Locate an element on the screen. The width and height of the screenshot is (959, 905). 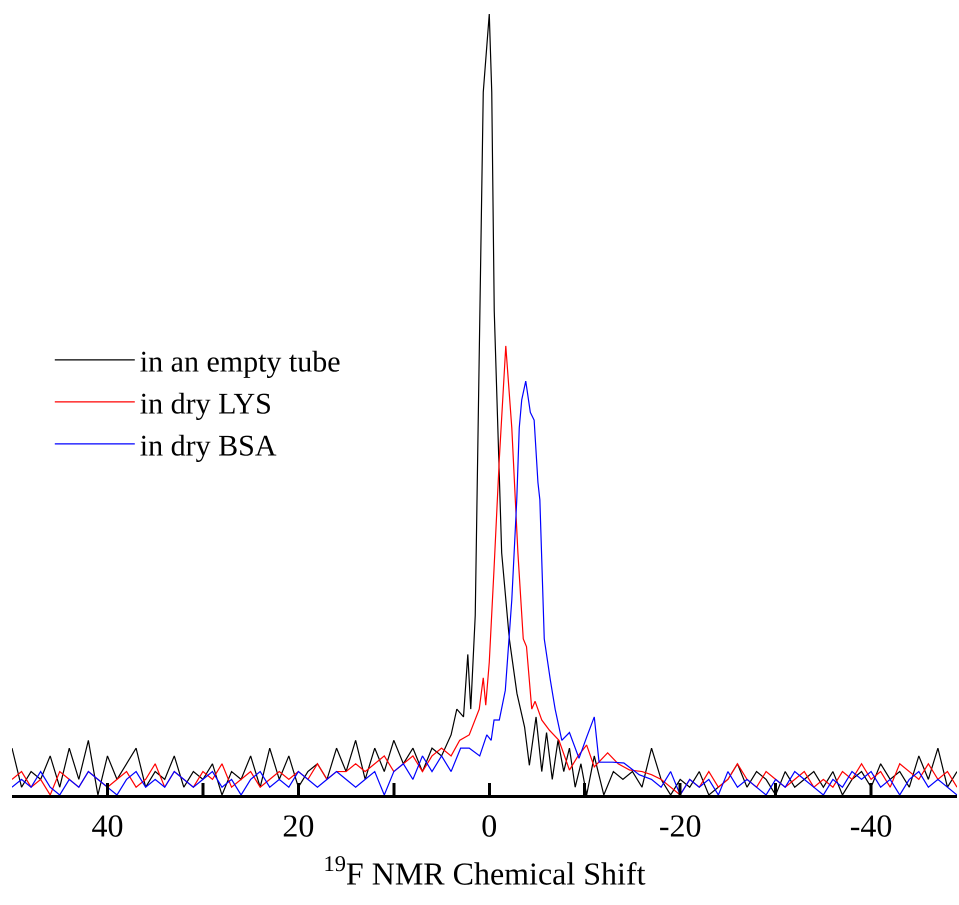
legend-label: in dry LYS is located at coordinates (206, 404).